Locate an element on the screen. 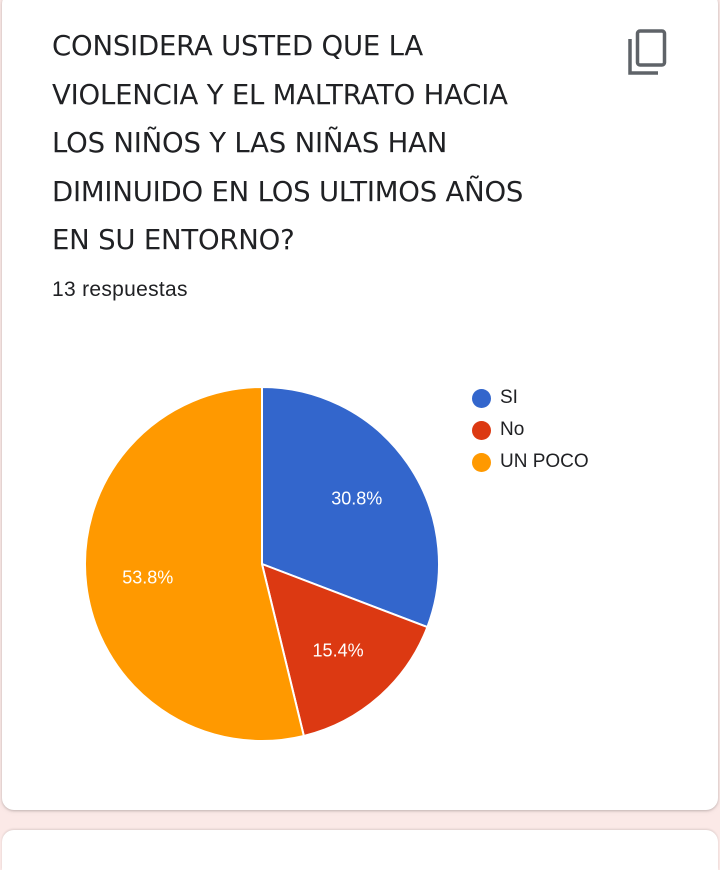 This screenshot has height=870, width=720. copy-icon is located at coordinates (647, 52).